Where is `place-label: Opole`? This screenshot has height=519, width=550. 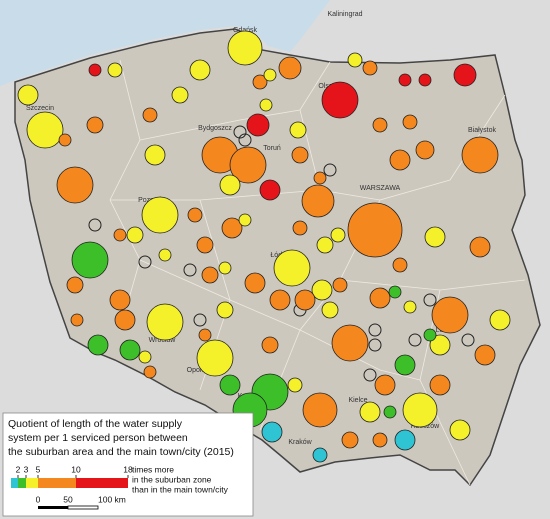 place-label: Opole is located at coordinates (196, 370).